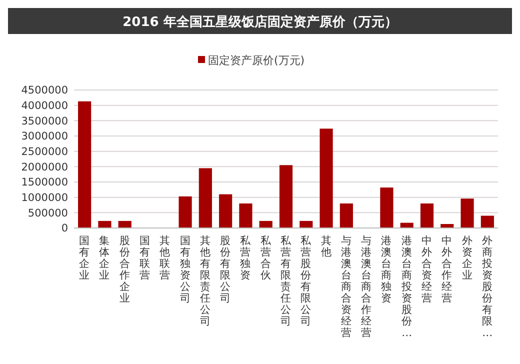 This screenshot has width=520, height=364. What do you see at coordinates (64, 228) in the screenshot?
I see `y-tick-label: 0` at bounding box center [64, 228].